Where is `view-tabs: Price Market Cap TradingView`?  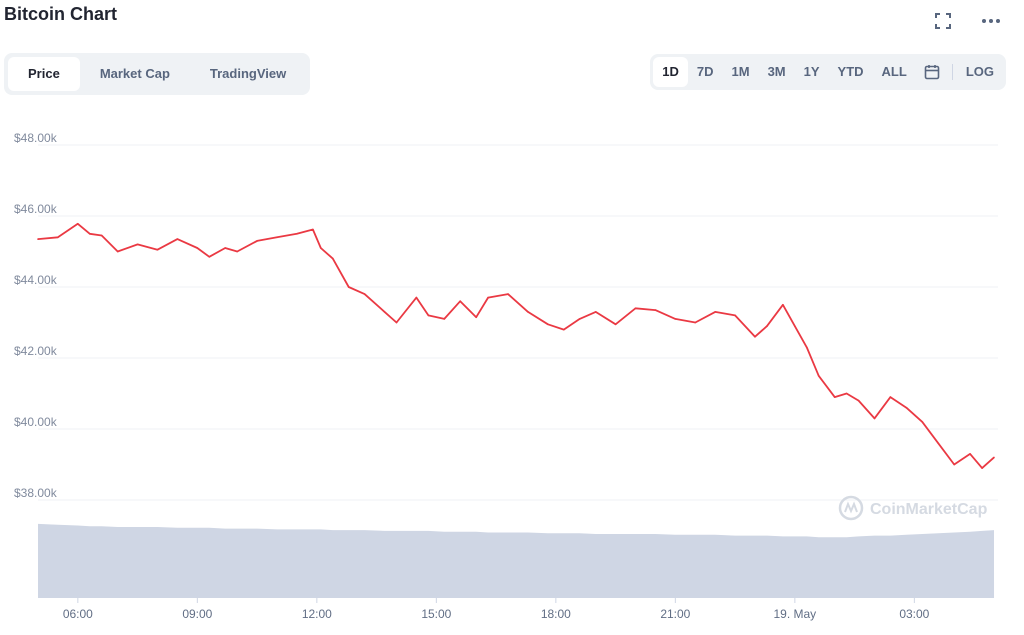 view-tabs: Price Market Cap TradingView is located at coordinates (157, 74).